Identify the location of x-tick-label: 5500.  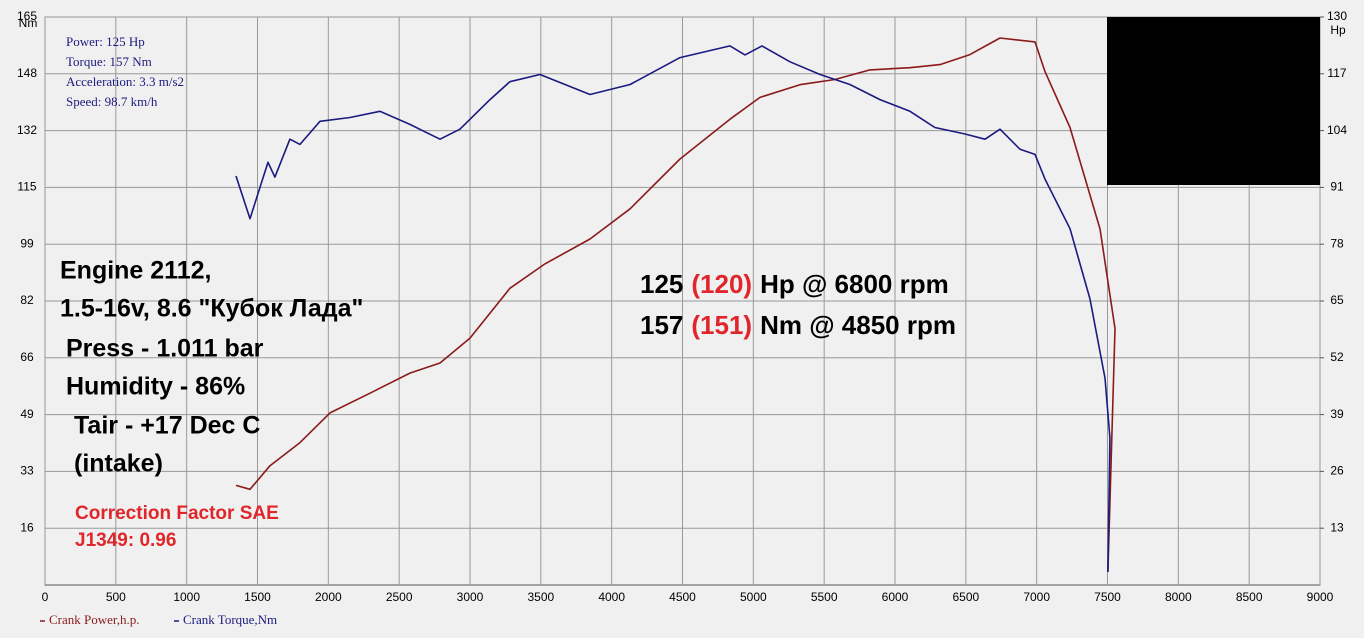
(824, 597).